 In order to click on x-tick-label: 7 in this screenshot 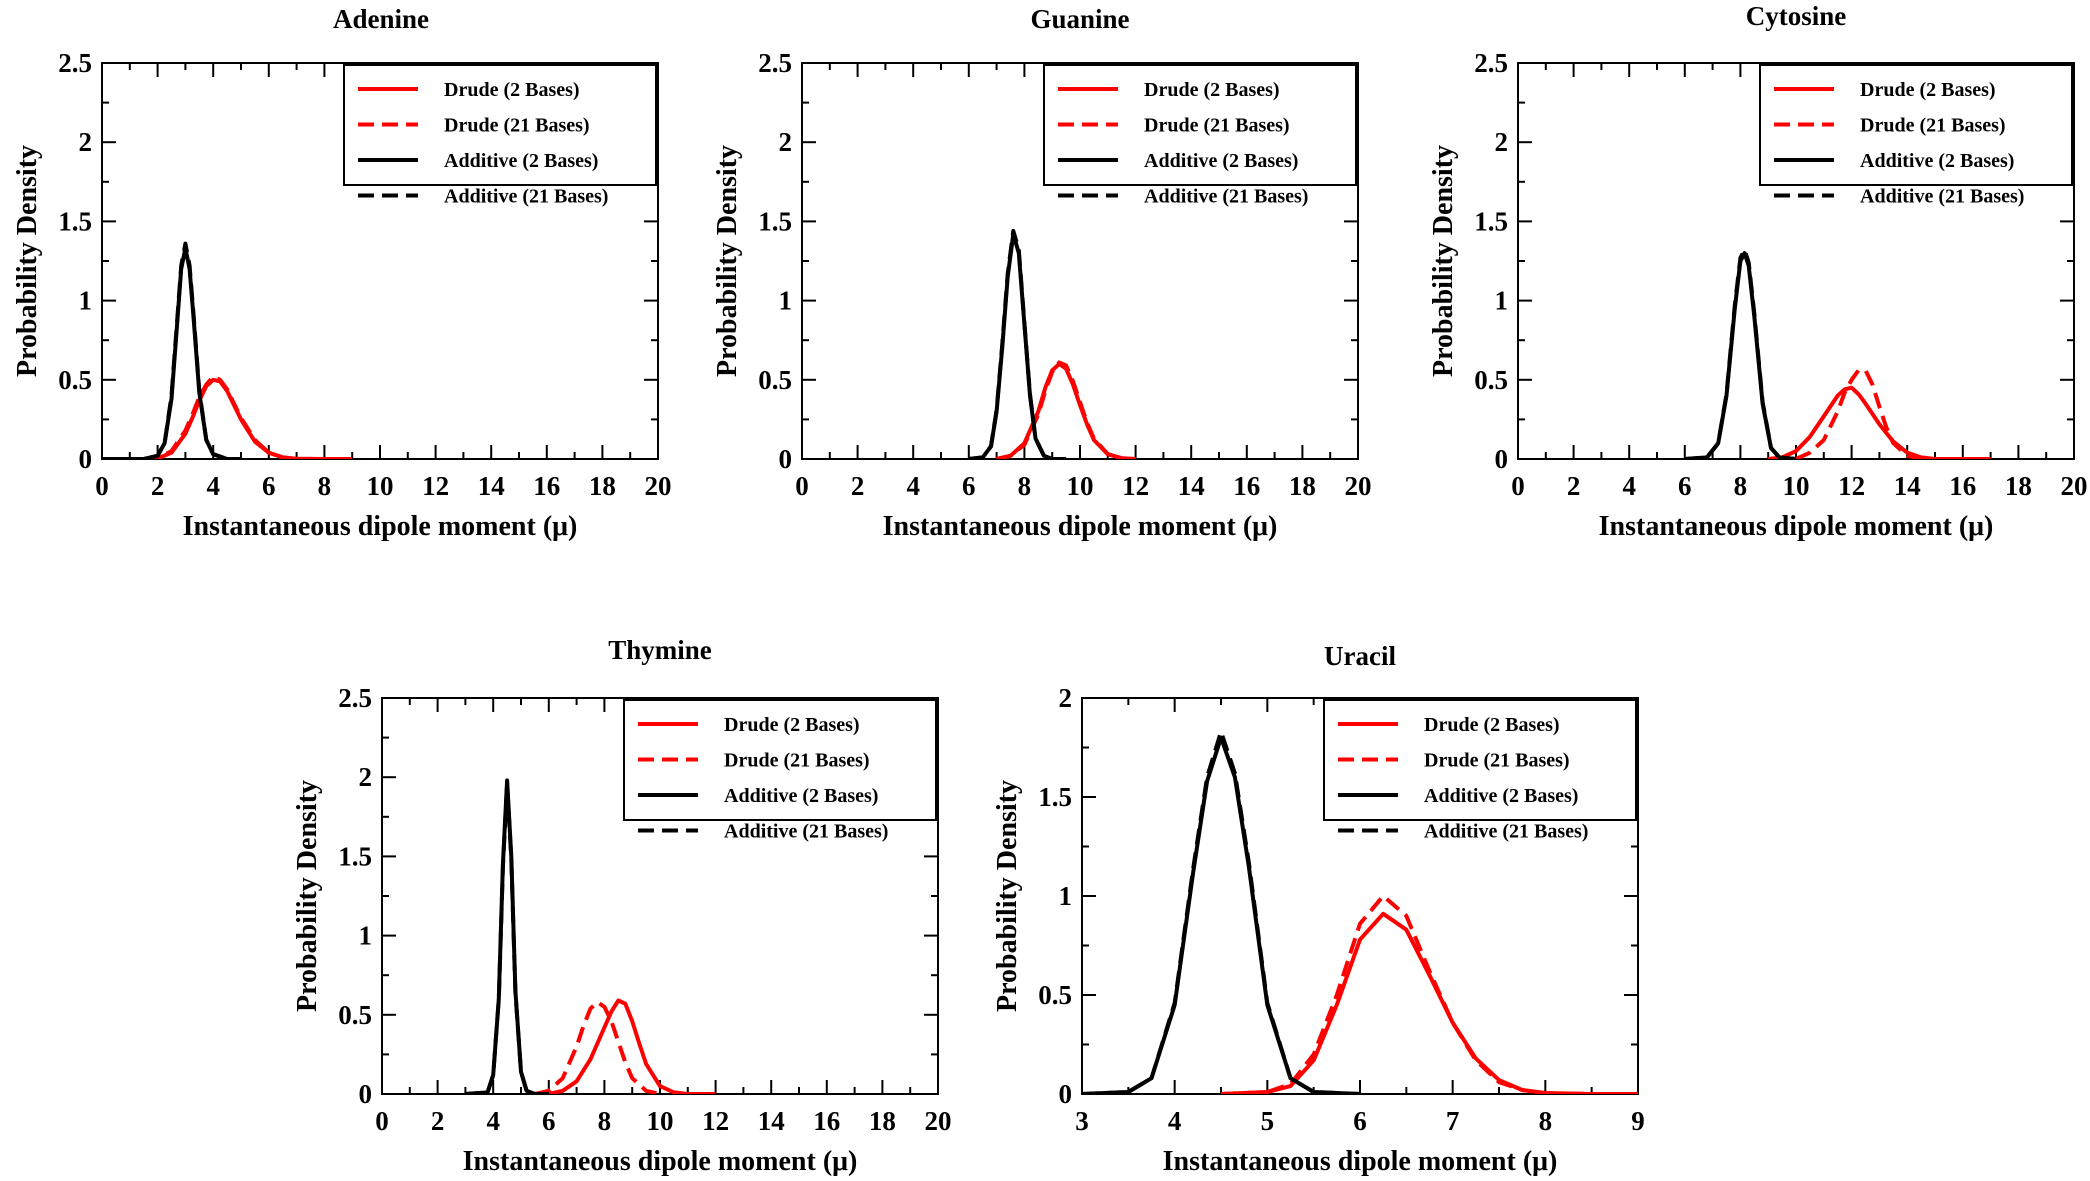, I will do `click(1453, 1121)`.